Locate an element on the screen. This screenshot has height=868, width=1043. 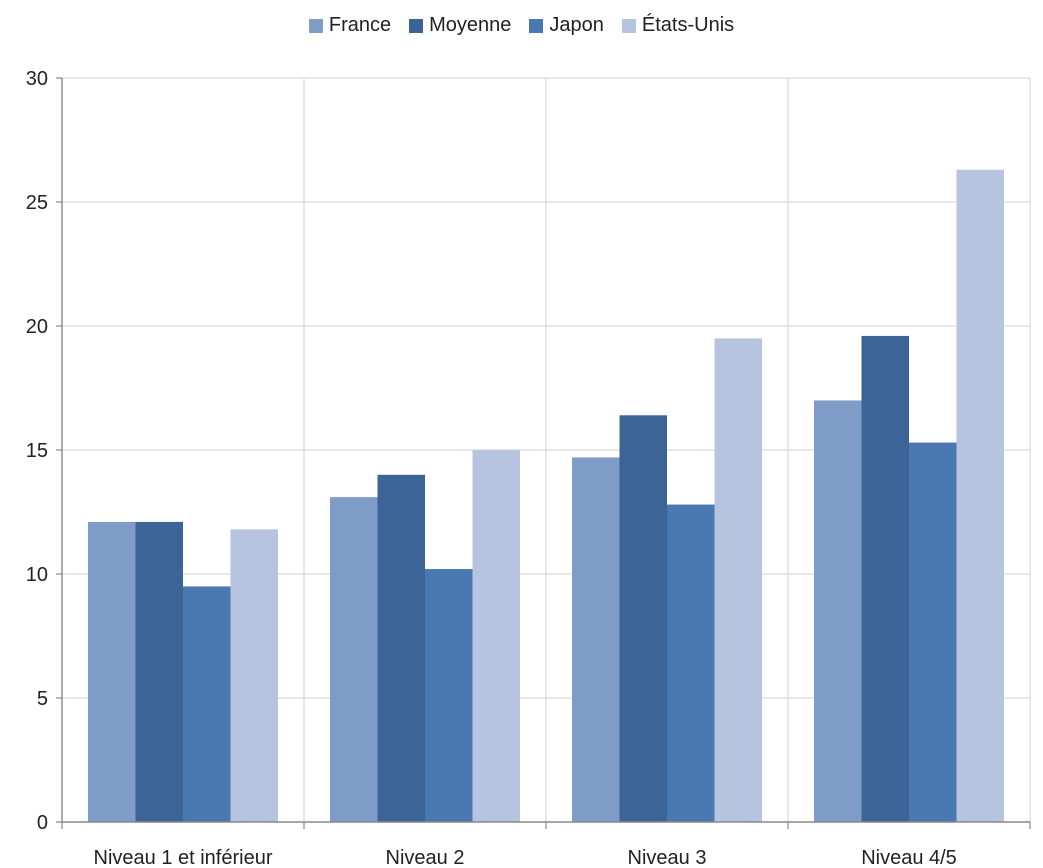
x-tick-label: Niveau 2 is located at coordinates (425, 857).